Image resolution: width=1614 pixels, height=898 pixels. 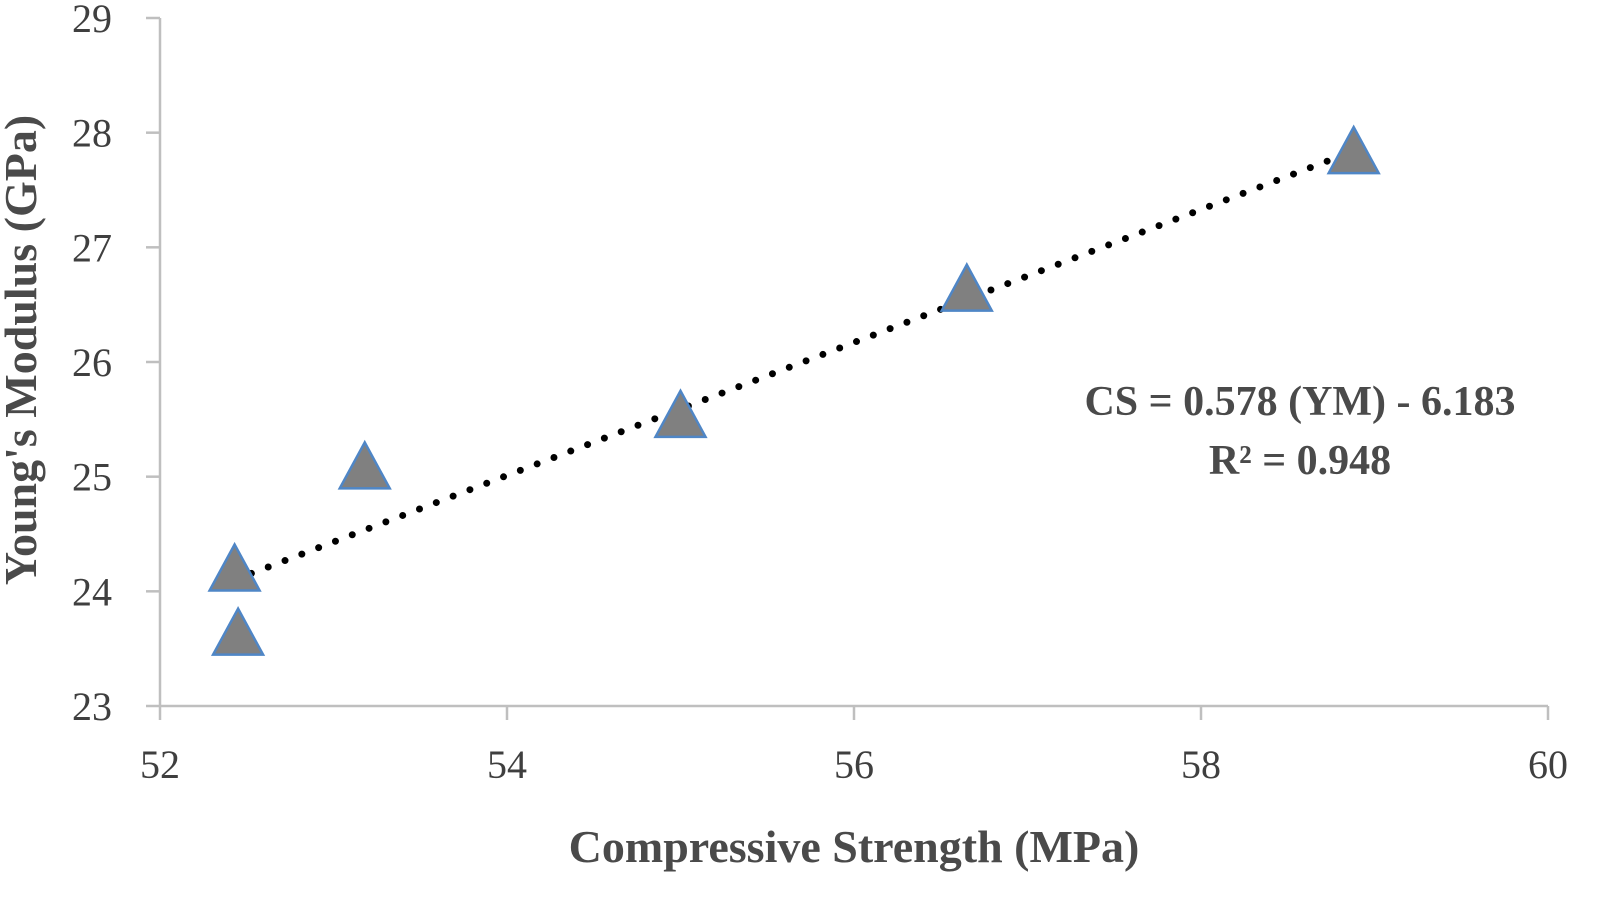 I want to click on y-axis-title: Young's Modulus (GPa), so click(x=23, y=350).